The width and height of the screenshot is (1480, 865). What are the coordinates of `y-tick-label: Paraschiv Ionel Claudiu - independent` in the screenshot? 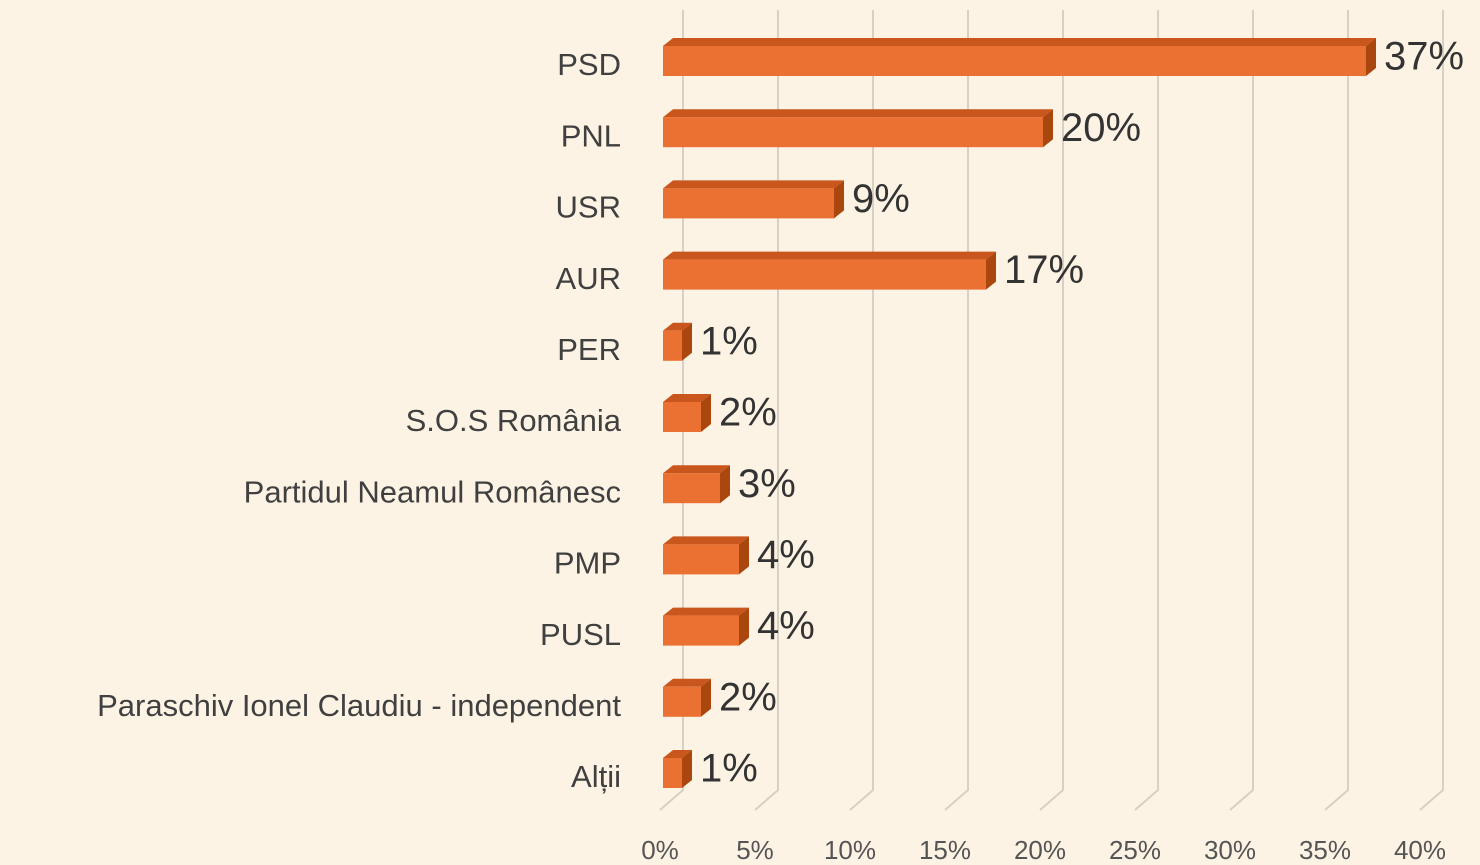 It's located at (359, 705).